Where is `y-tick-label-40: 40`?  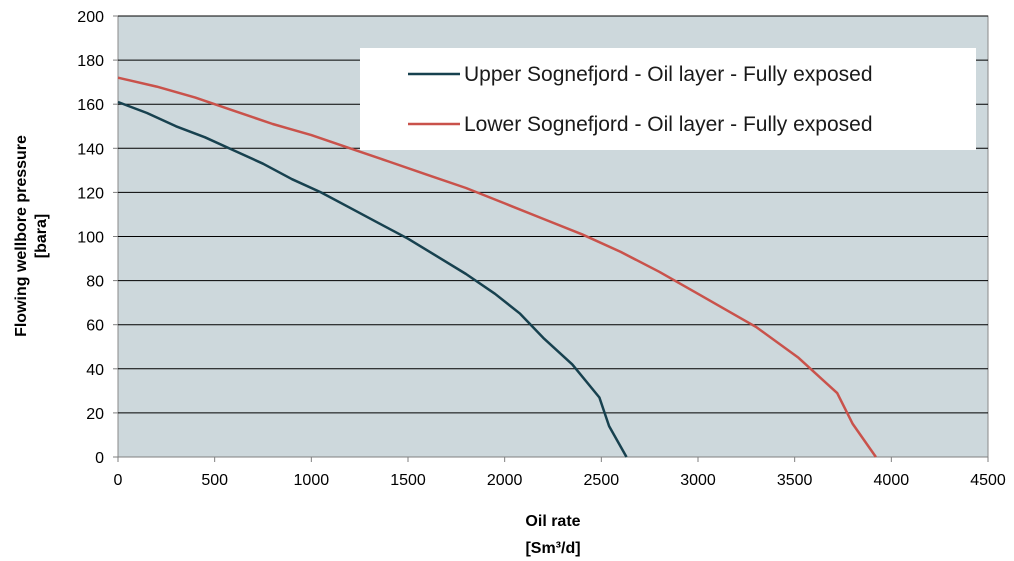 y-tick-label-40: 40 is located at coordinates (95, 370).